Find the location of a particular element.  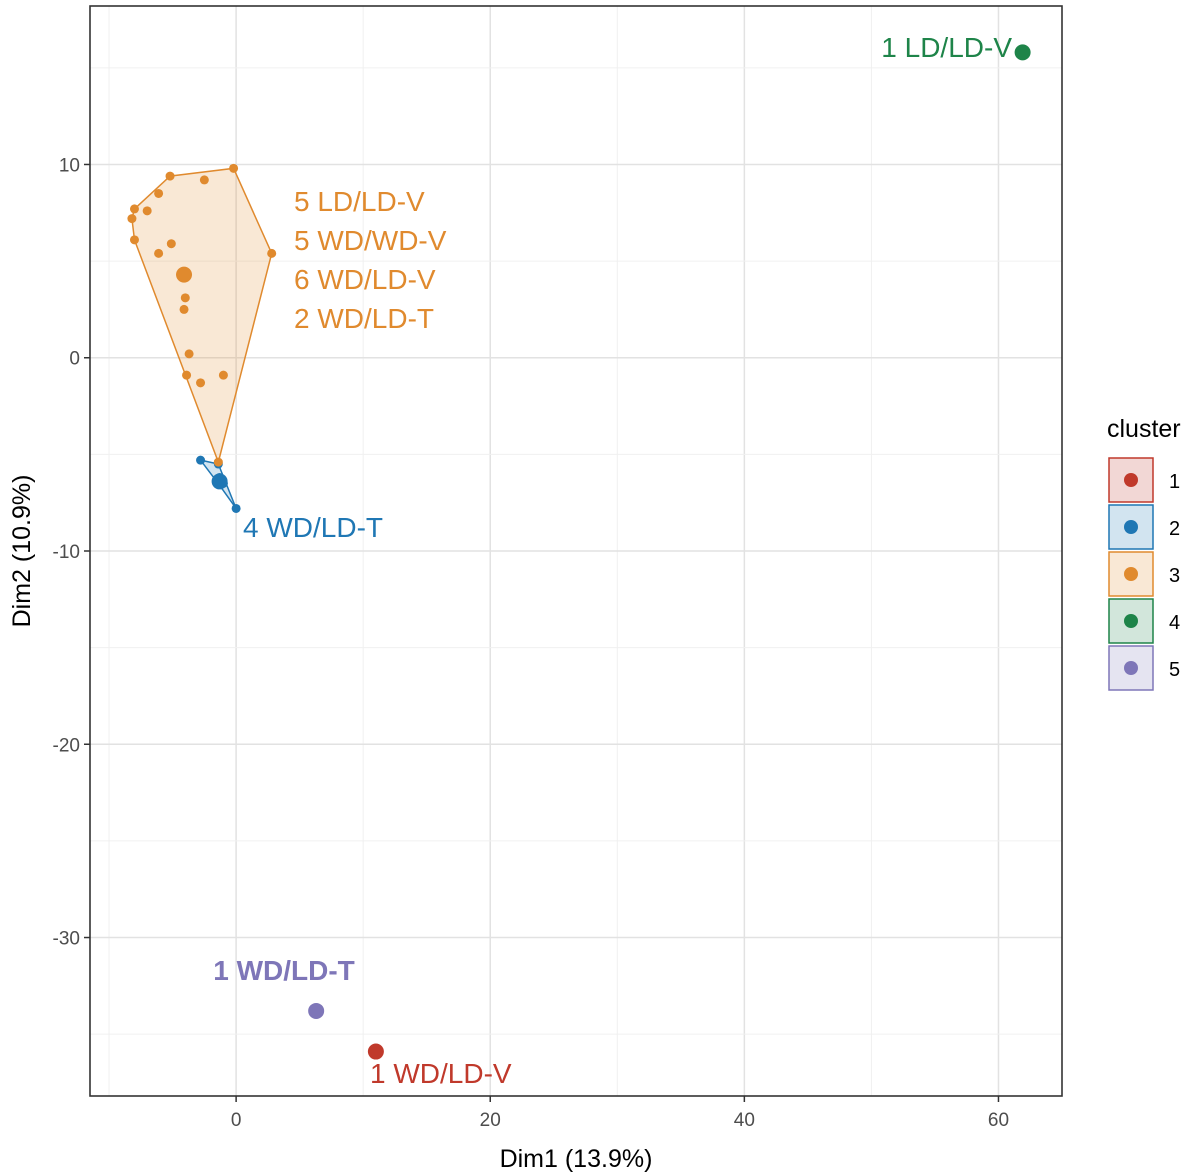

cluster-4-center-point is located at coordinates (1022, 52).